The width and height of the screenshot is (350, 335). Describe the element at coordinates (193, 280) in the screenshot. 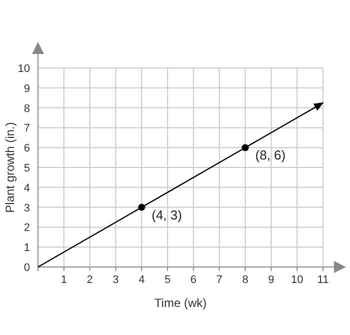

I see `x-tick-label: 6` at that location.